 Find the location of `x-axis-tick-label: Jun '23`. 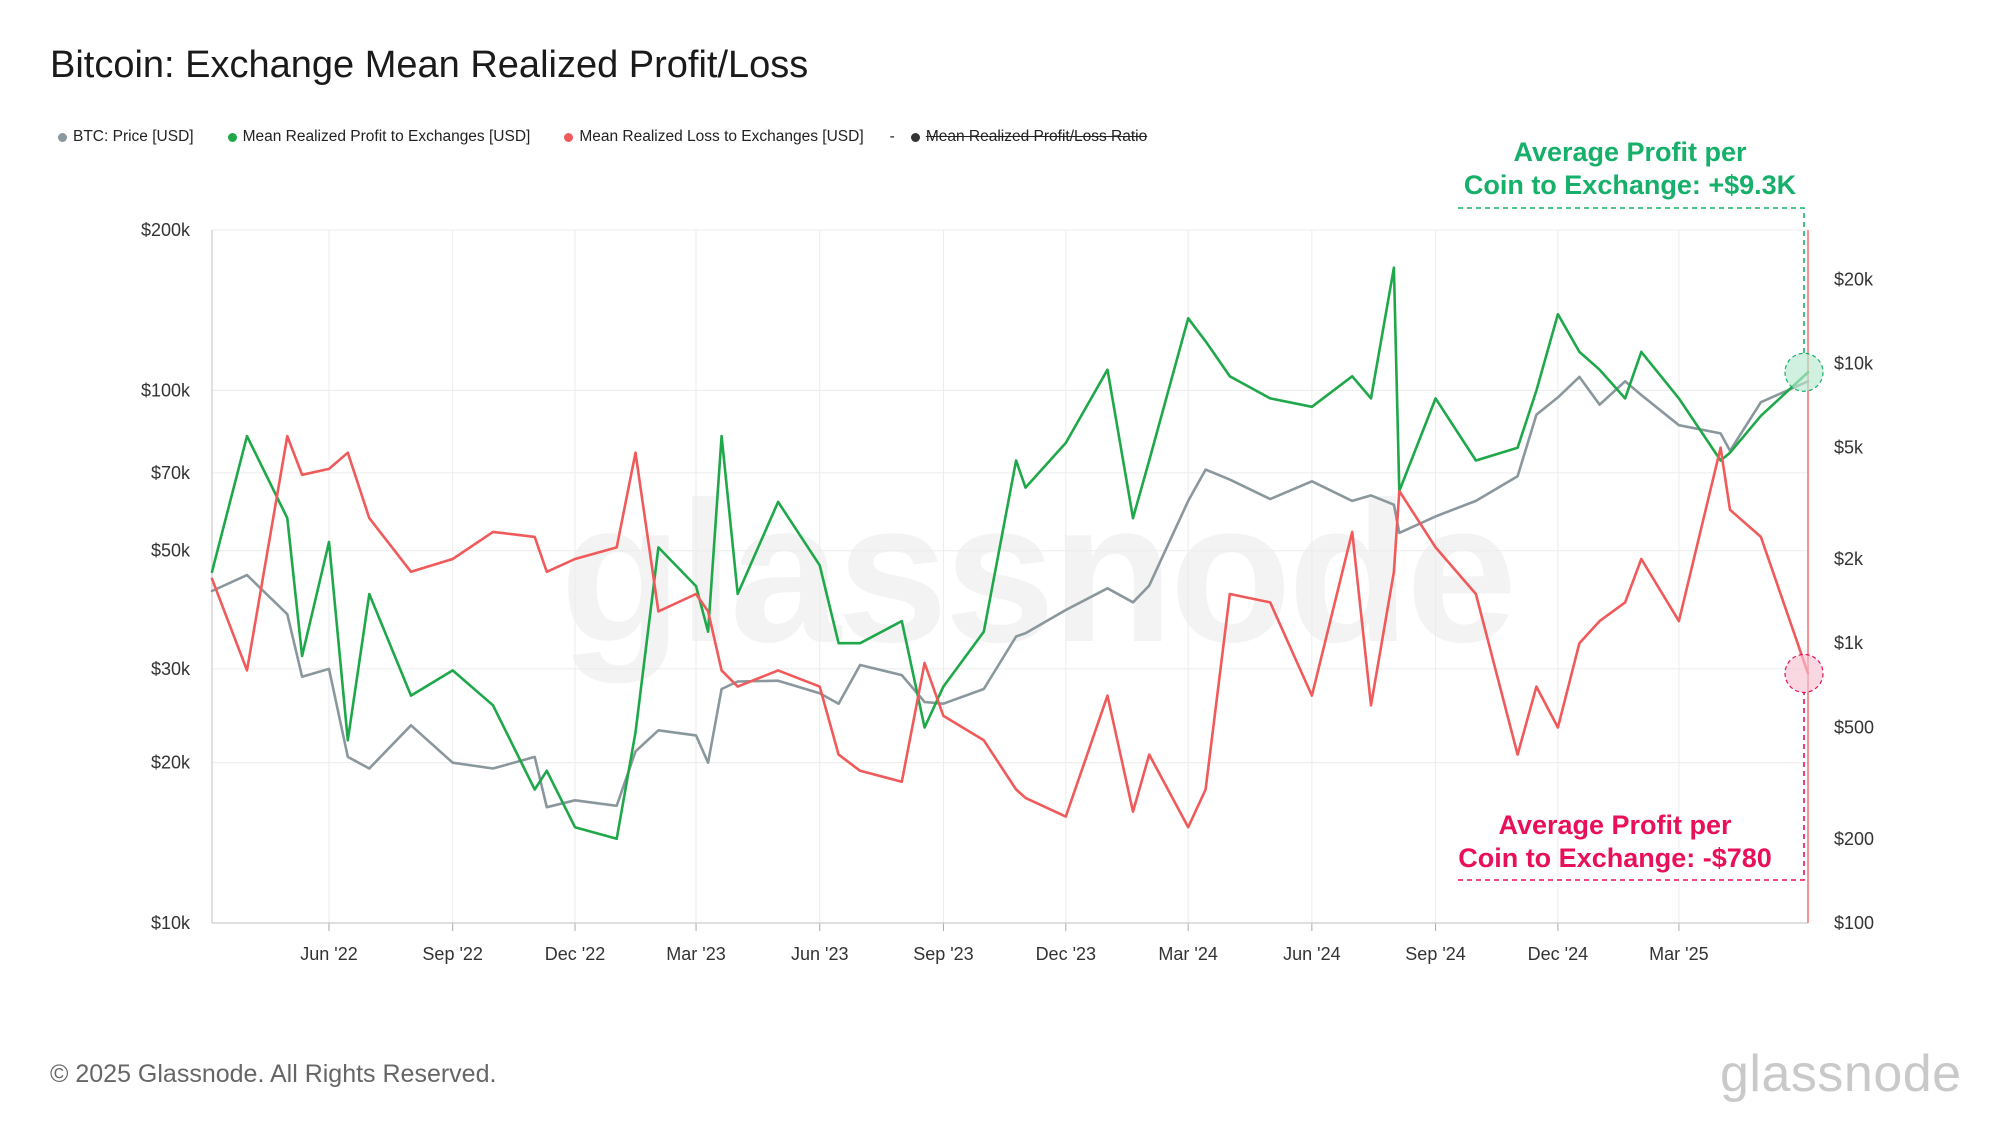

x-axis-tick-label: Jun '23 is located at coordinates (819, 954).